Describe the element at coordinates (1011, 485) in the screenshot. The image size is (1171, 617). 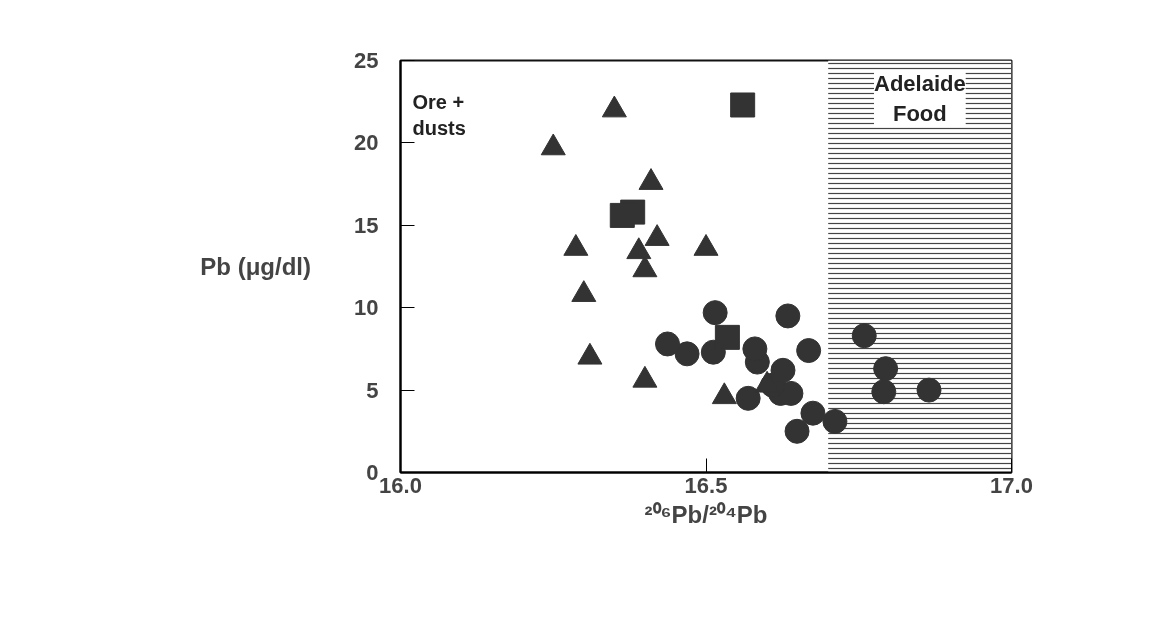
I see `x-tick-label: 17.0` at that location.